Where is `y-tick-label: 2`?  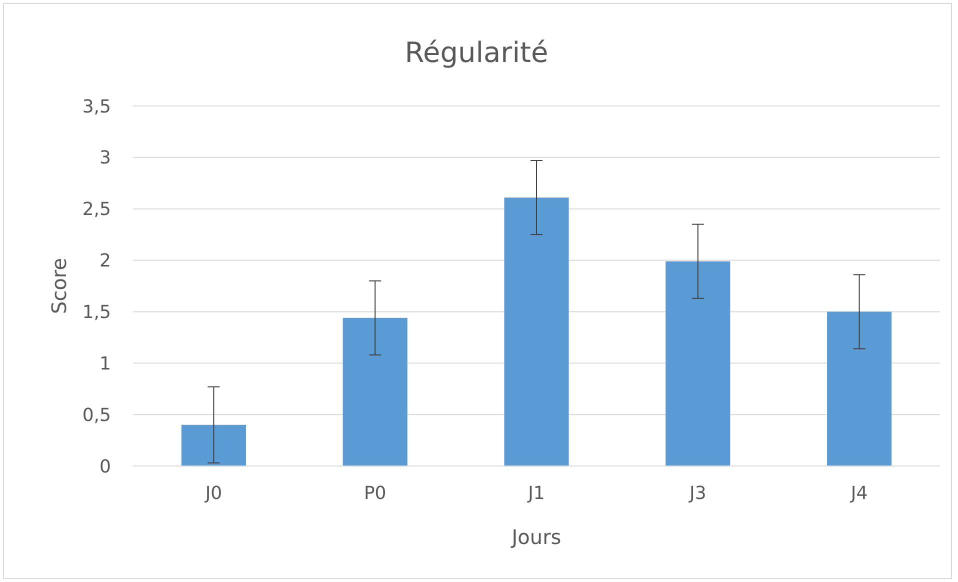
y-tick-label: 2 is located at coordinates (105, 261).